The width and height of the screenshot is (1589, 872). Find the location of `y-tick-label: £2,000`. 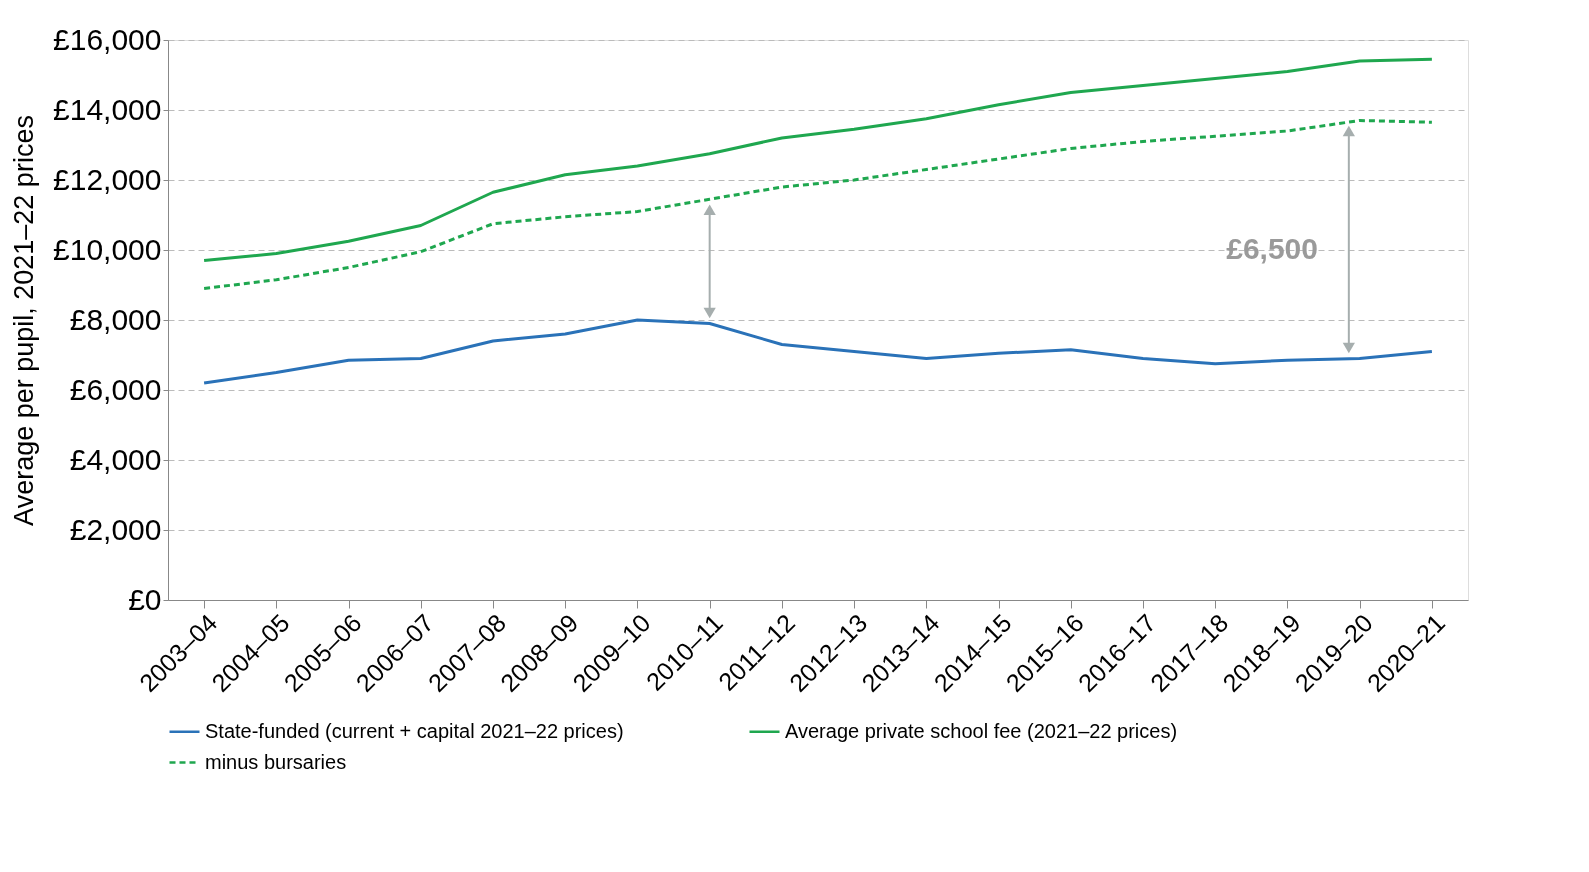

y-tick-label: £2,000 is located at coordinates (115, 529).